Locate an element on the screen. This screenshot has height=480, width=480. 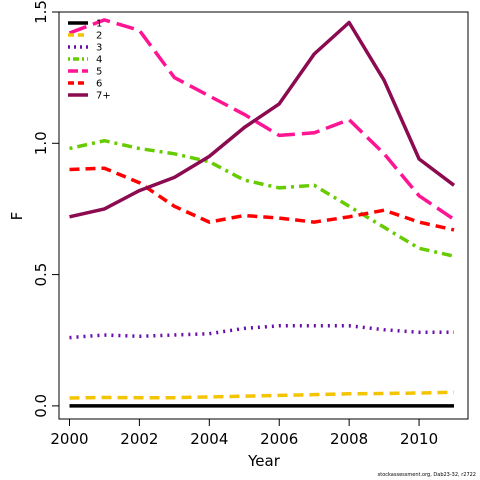
legend-label-7+: 7+ is located at coordinates (103, 96).